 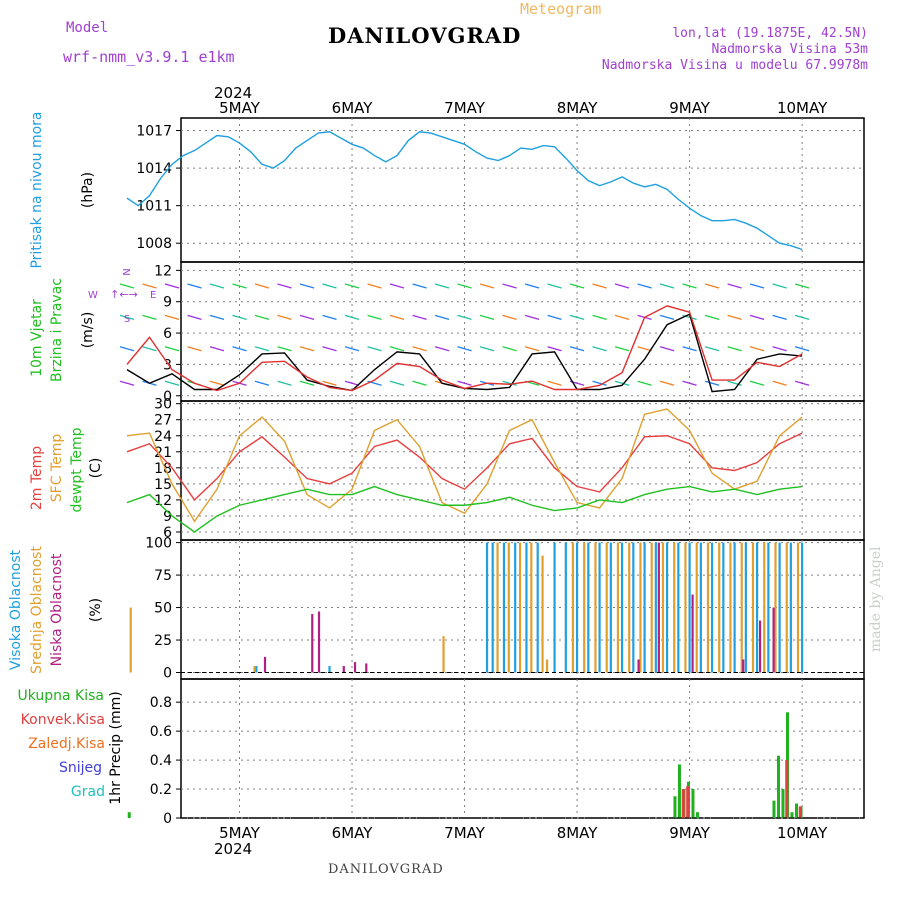 I want to click on temp-ylabel-sfc: SFC Temp, so click(x=57, y=468).